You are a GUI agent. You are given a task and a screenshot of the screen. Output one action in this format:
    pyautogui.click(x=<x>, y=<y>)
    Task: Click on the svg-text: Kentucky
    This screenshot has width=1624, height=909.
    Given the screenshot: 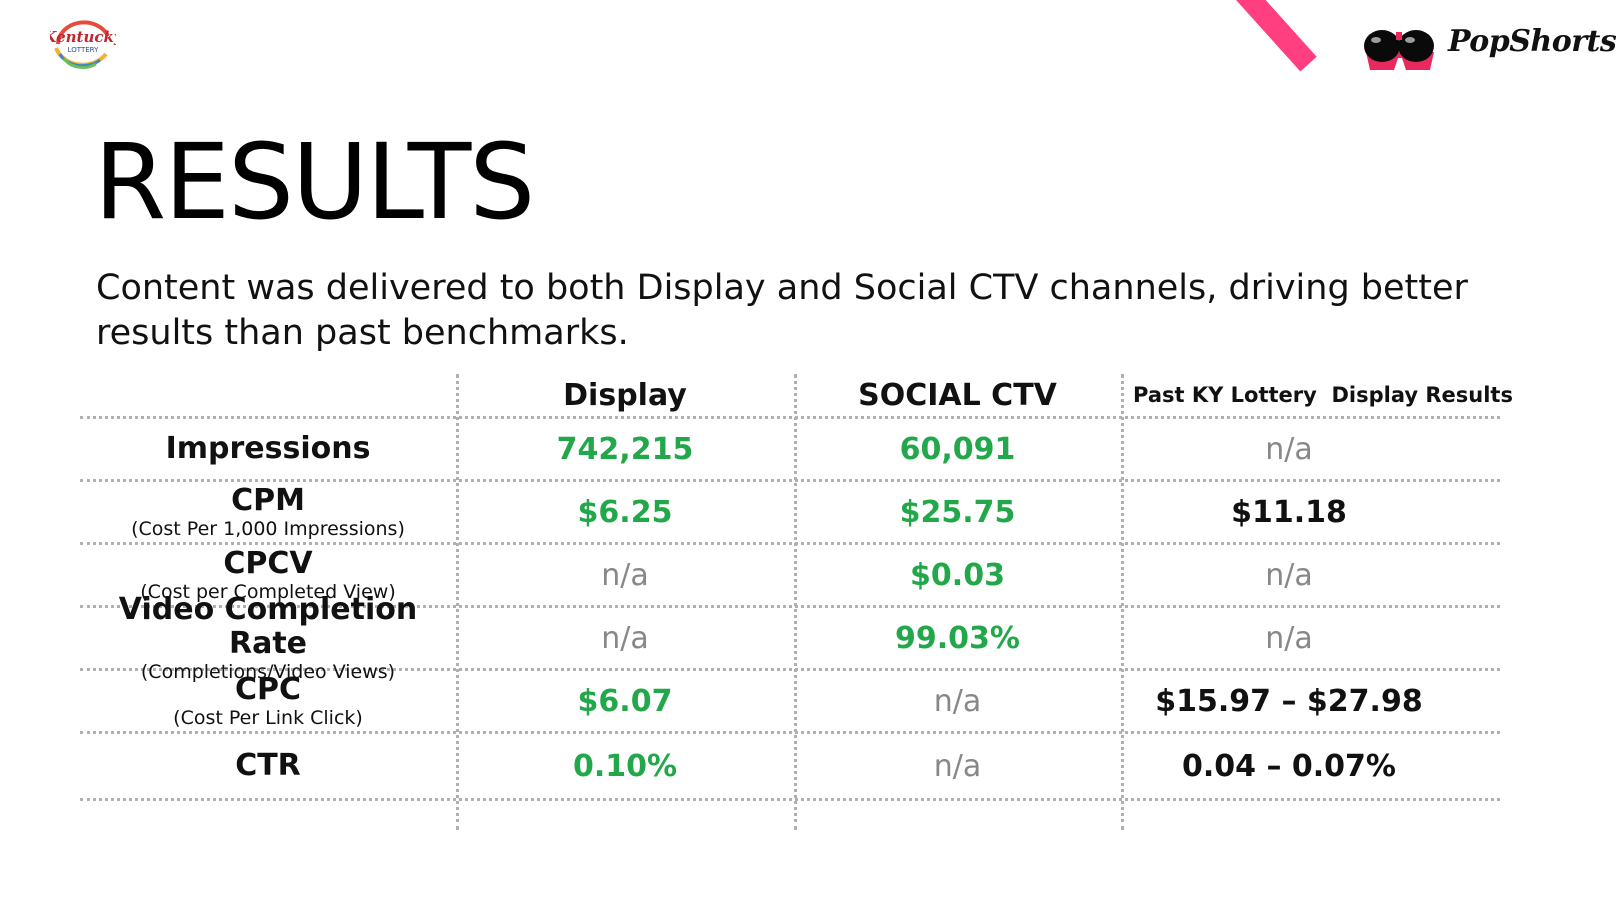 What is the action you would take?
    pyautogui.click(x=83, y=37)
    